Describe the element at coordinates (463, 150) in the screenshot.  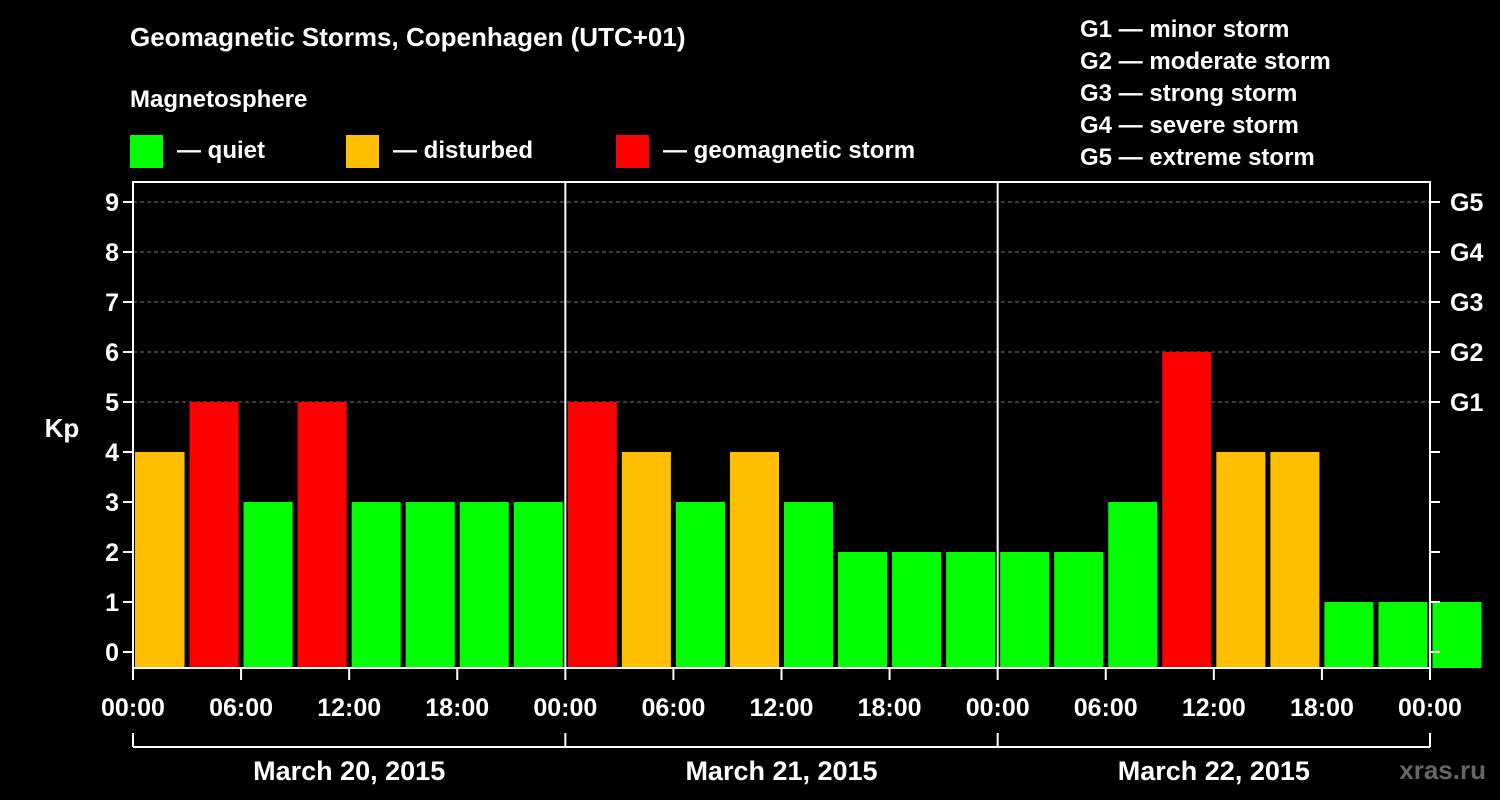
I see `legend-label-disturbed: — disturbed` at that location.